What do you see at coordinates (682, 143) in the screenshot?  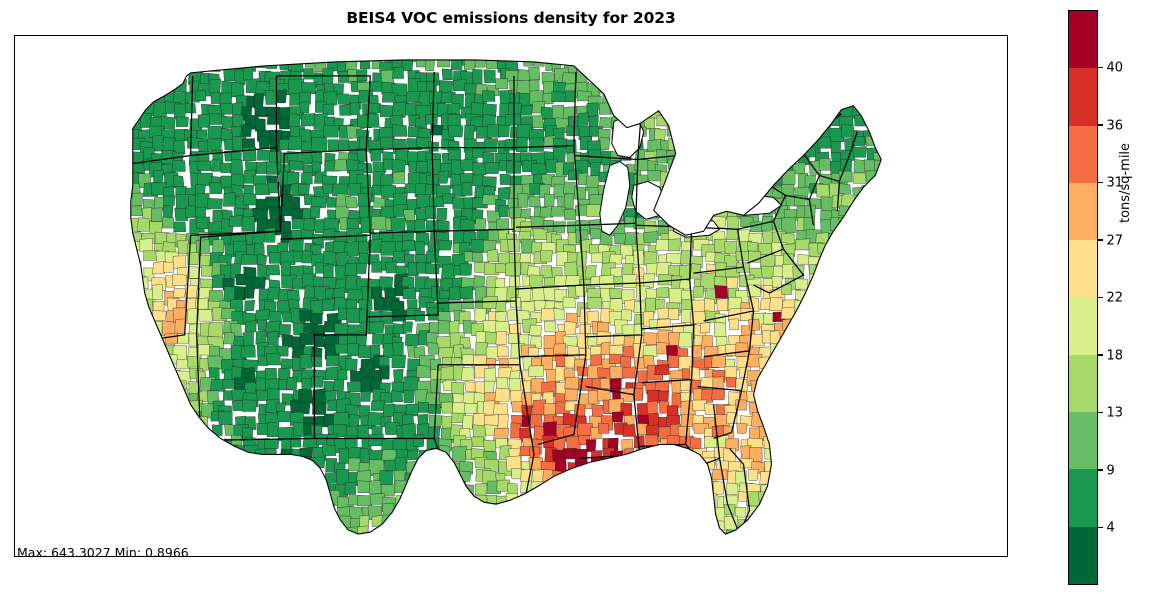 I see `state-boundary` at bounding box center [682, 143].